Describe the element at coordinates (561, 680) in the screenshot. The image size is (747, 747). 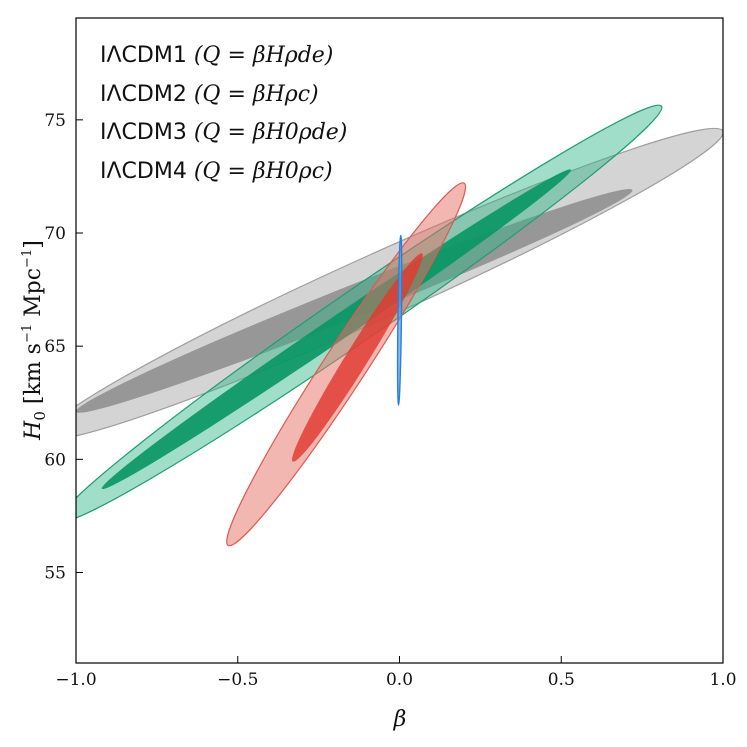
I see `x-tick-label: 0.5` at that location.